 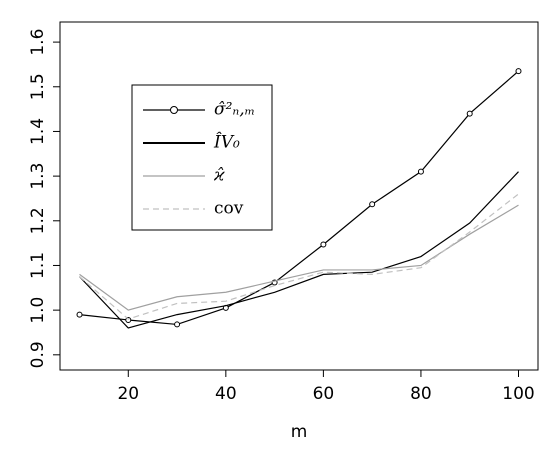 I want to click on x-tick-label: 80, so click(x=421, y=394).